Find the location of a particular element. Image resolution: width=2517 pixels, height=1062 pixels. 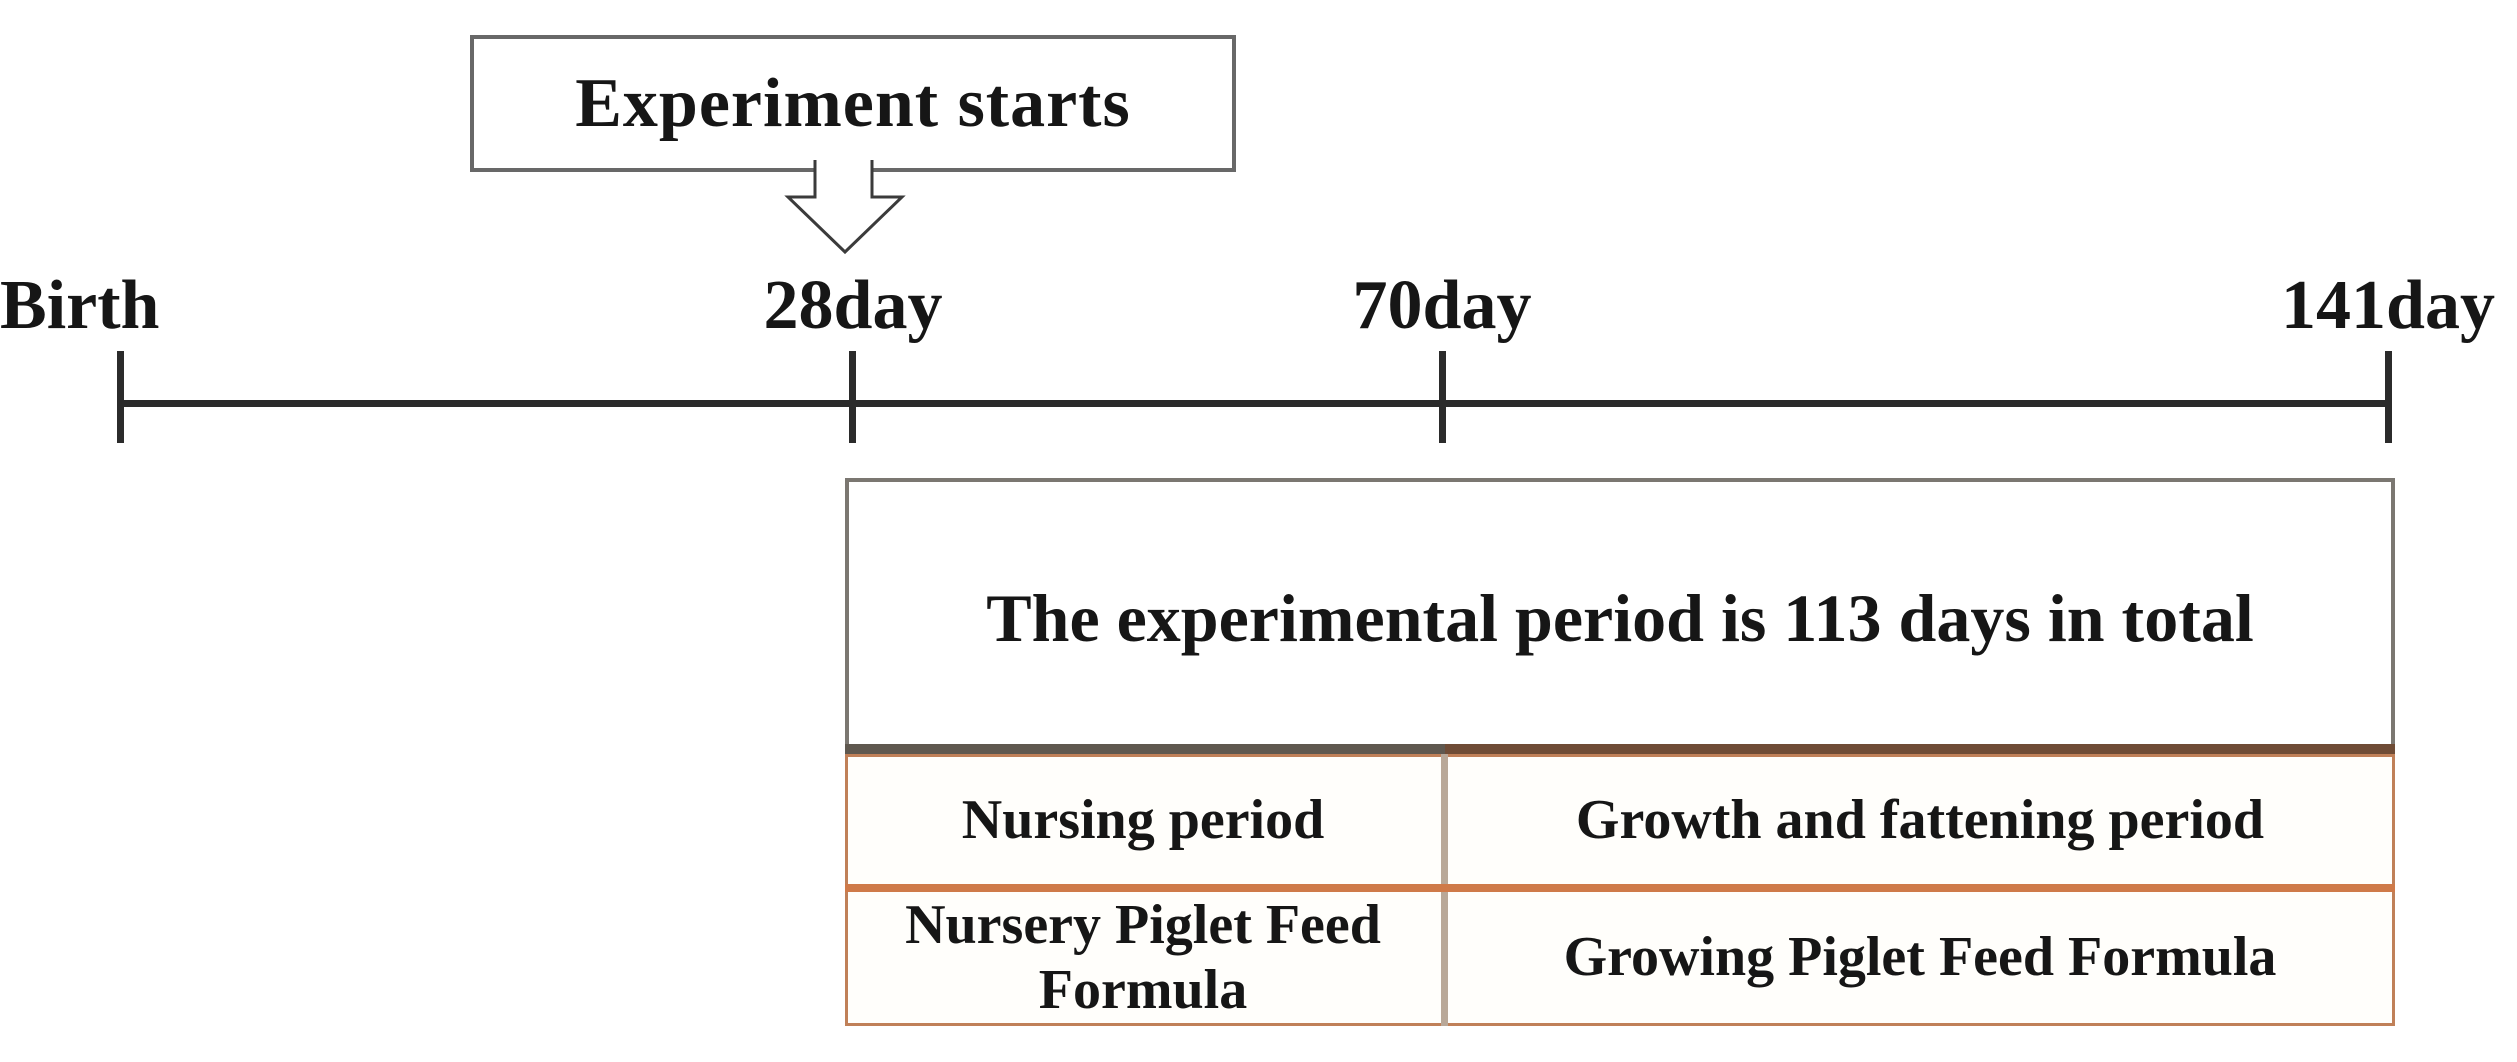

timeline-label-70day: 70day is located at coordinates (1442, 306).